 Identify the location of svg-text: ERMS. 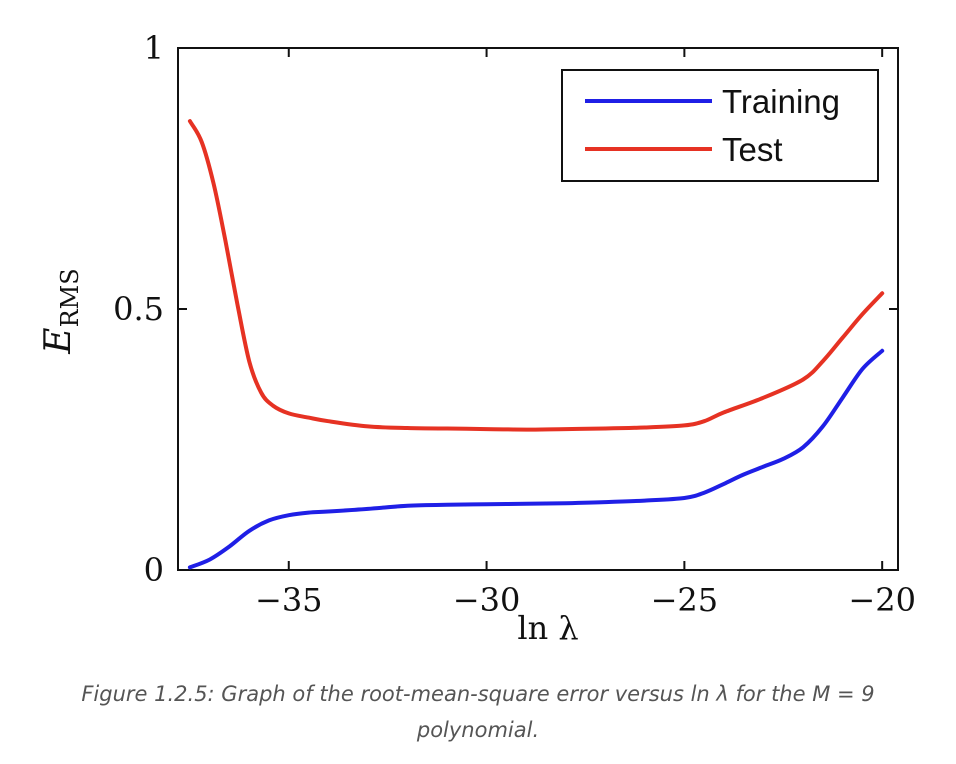
(61, 311).